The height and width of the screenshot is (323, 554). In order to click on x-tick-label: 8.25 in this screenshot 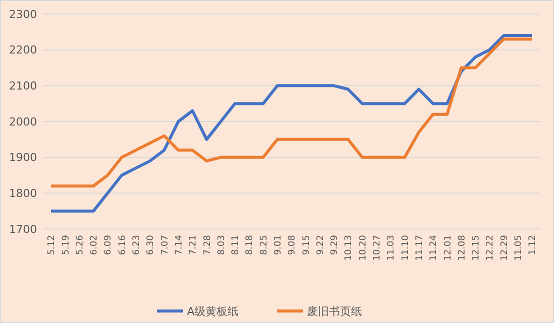, I will do `click(264, 245)`.